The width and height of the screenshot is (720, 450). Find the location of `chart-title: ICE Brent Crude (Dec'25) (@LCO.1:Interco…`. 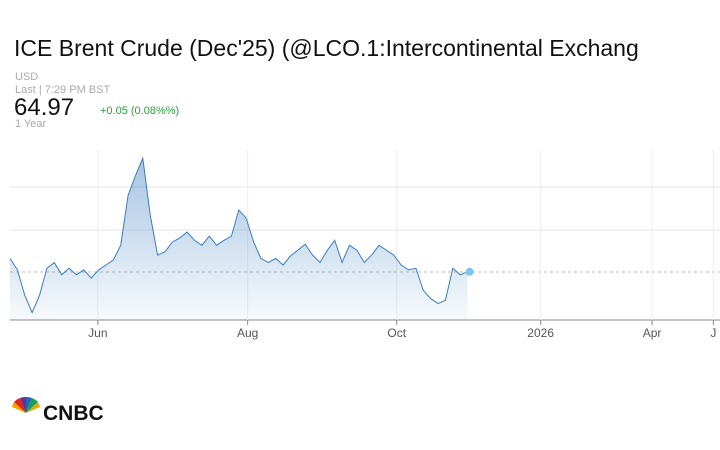

chart-title: ICE Brent Crude (Dec'25) (@LCO.1:Interco… is located at coordinates (326, 48).